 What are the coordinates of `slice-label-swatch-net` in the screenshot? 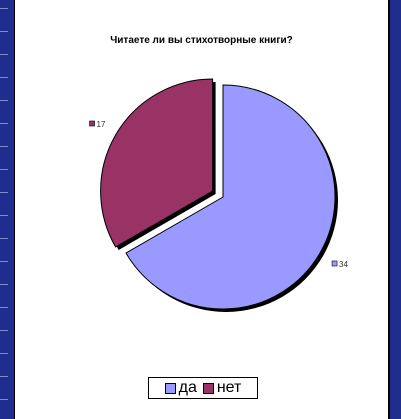 It's located at (92, 123).